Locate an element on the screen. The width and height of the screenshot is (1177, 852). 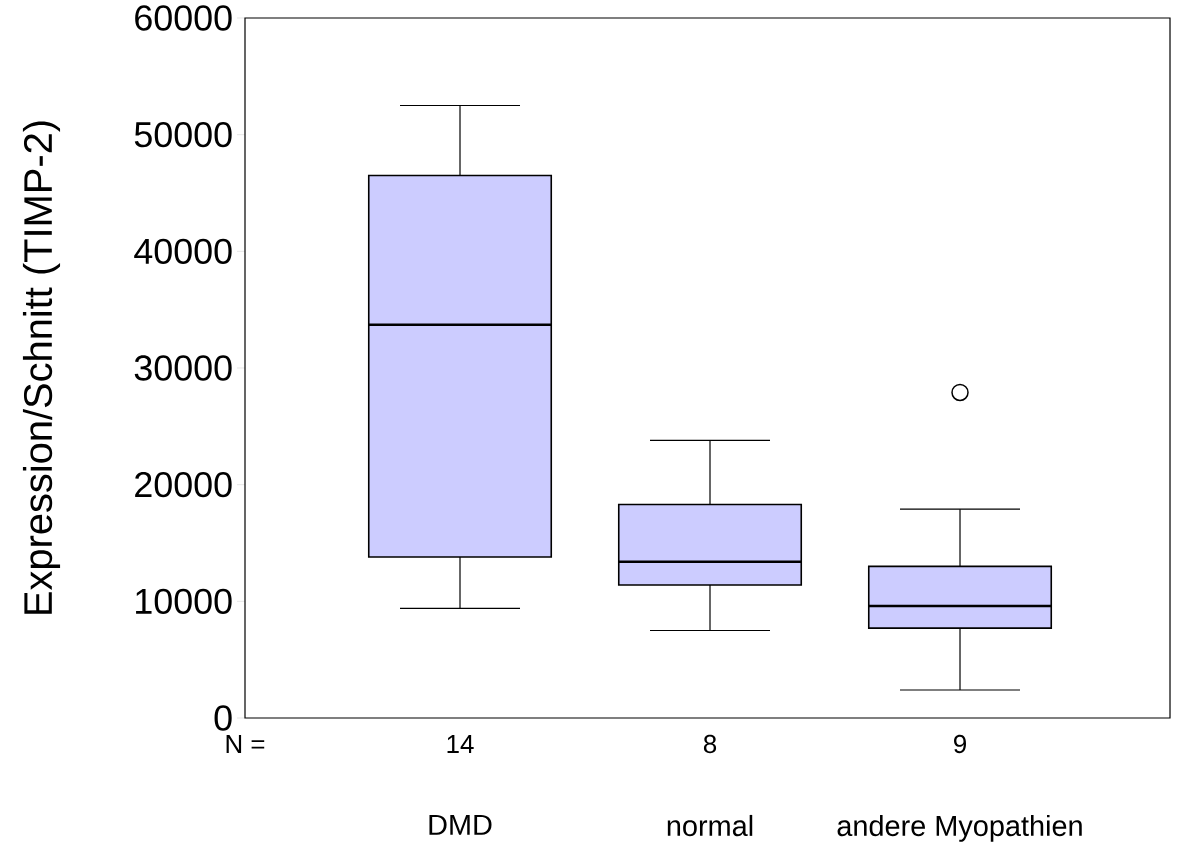
y-tick-label: 60000 is located at coordinates (183, 18).